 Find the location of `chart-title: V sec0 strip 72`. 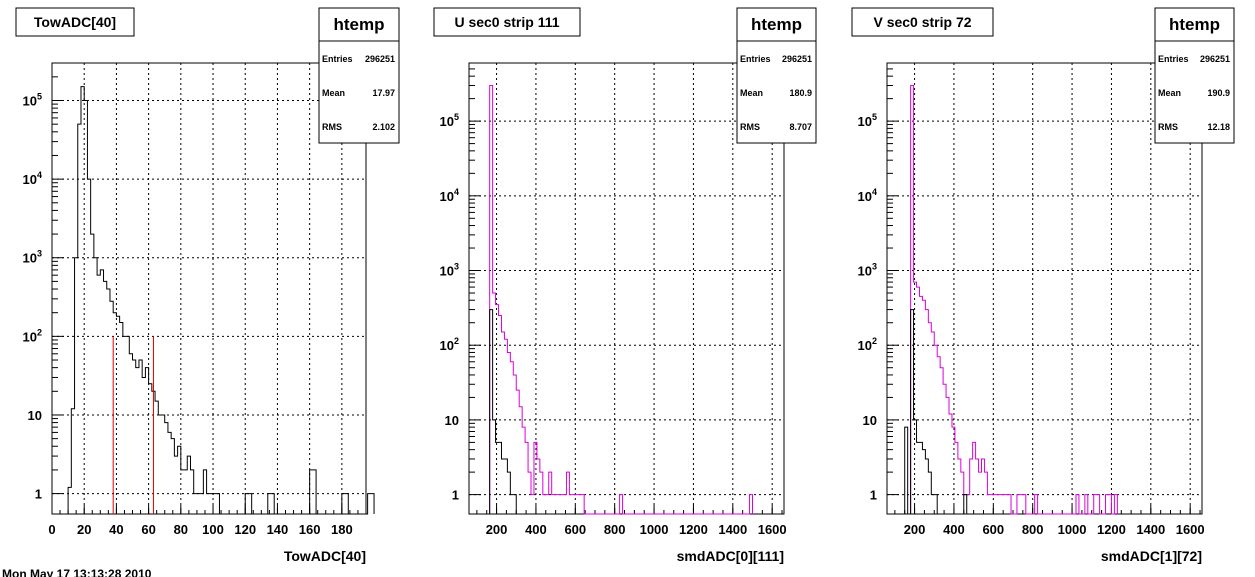

chart-title: V sec0 strip 72 is located at coordinates (922, 22).